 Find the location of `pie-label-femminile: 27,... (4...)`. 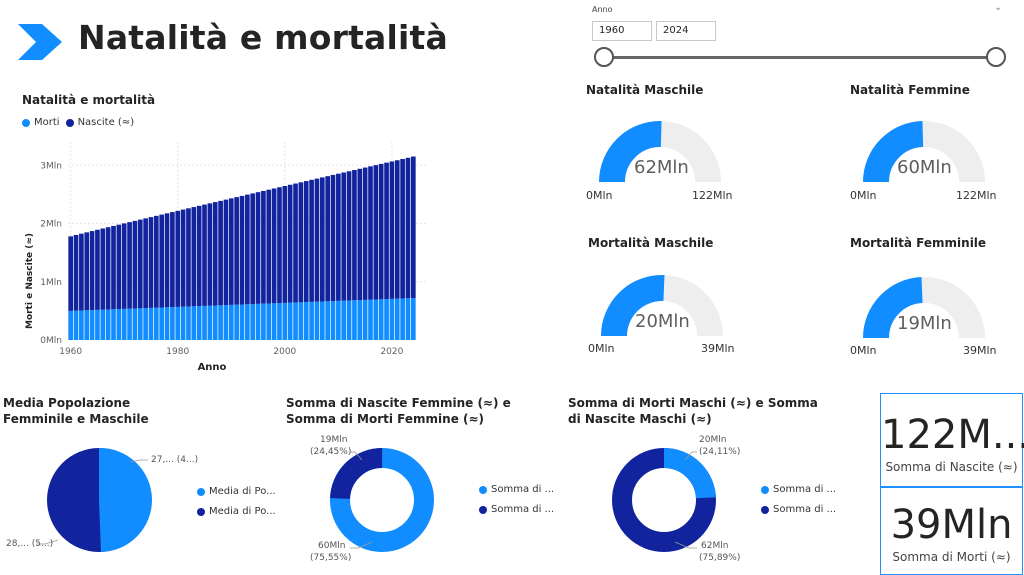

pie-label-femminile: 27,... (4...) is located at coordinates (175, 460).